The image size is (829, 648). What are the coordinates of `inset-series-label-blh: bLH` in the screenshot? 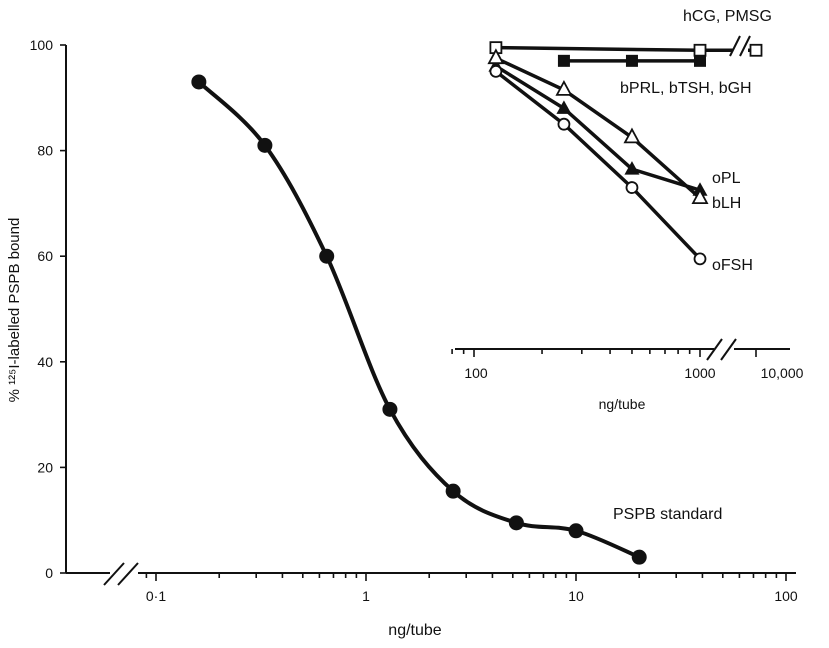 It's located at (726, 203).